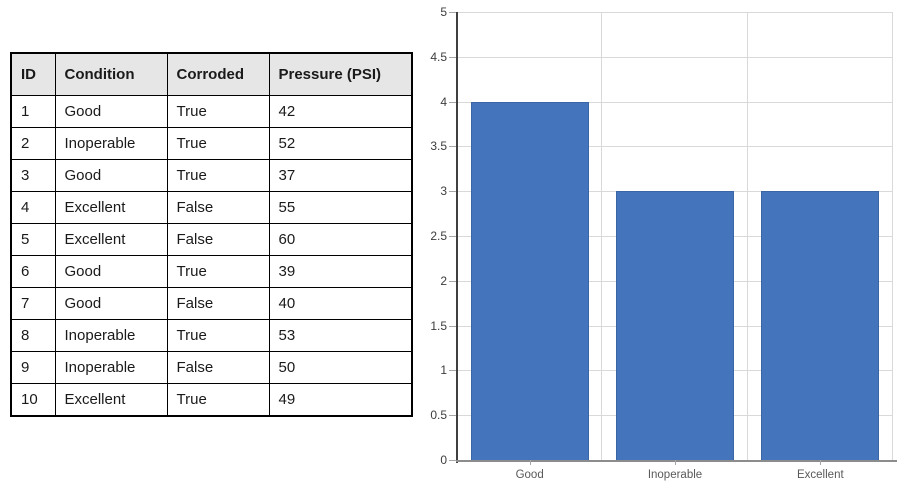 This screenshot has width=904, height=487. I want to click on table-row: 10 Excellent True 49, so click(211, 400).